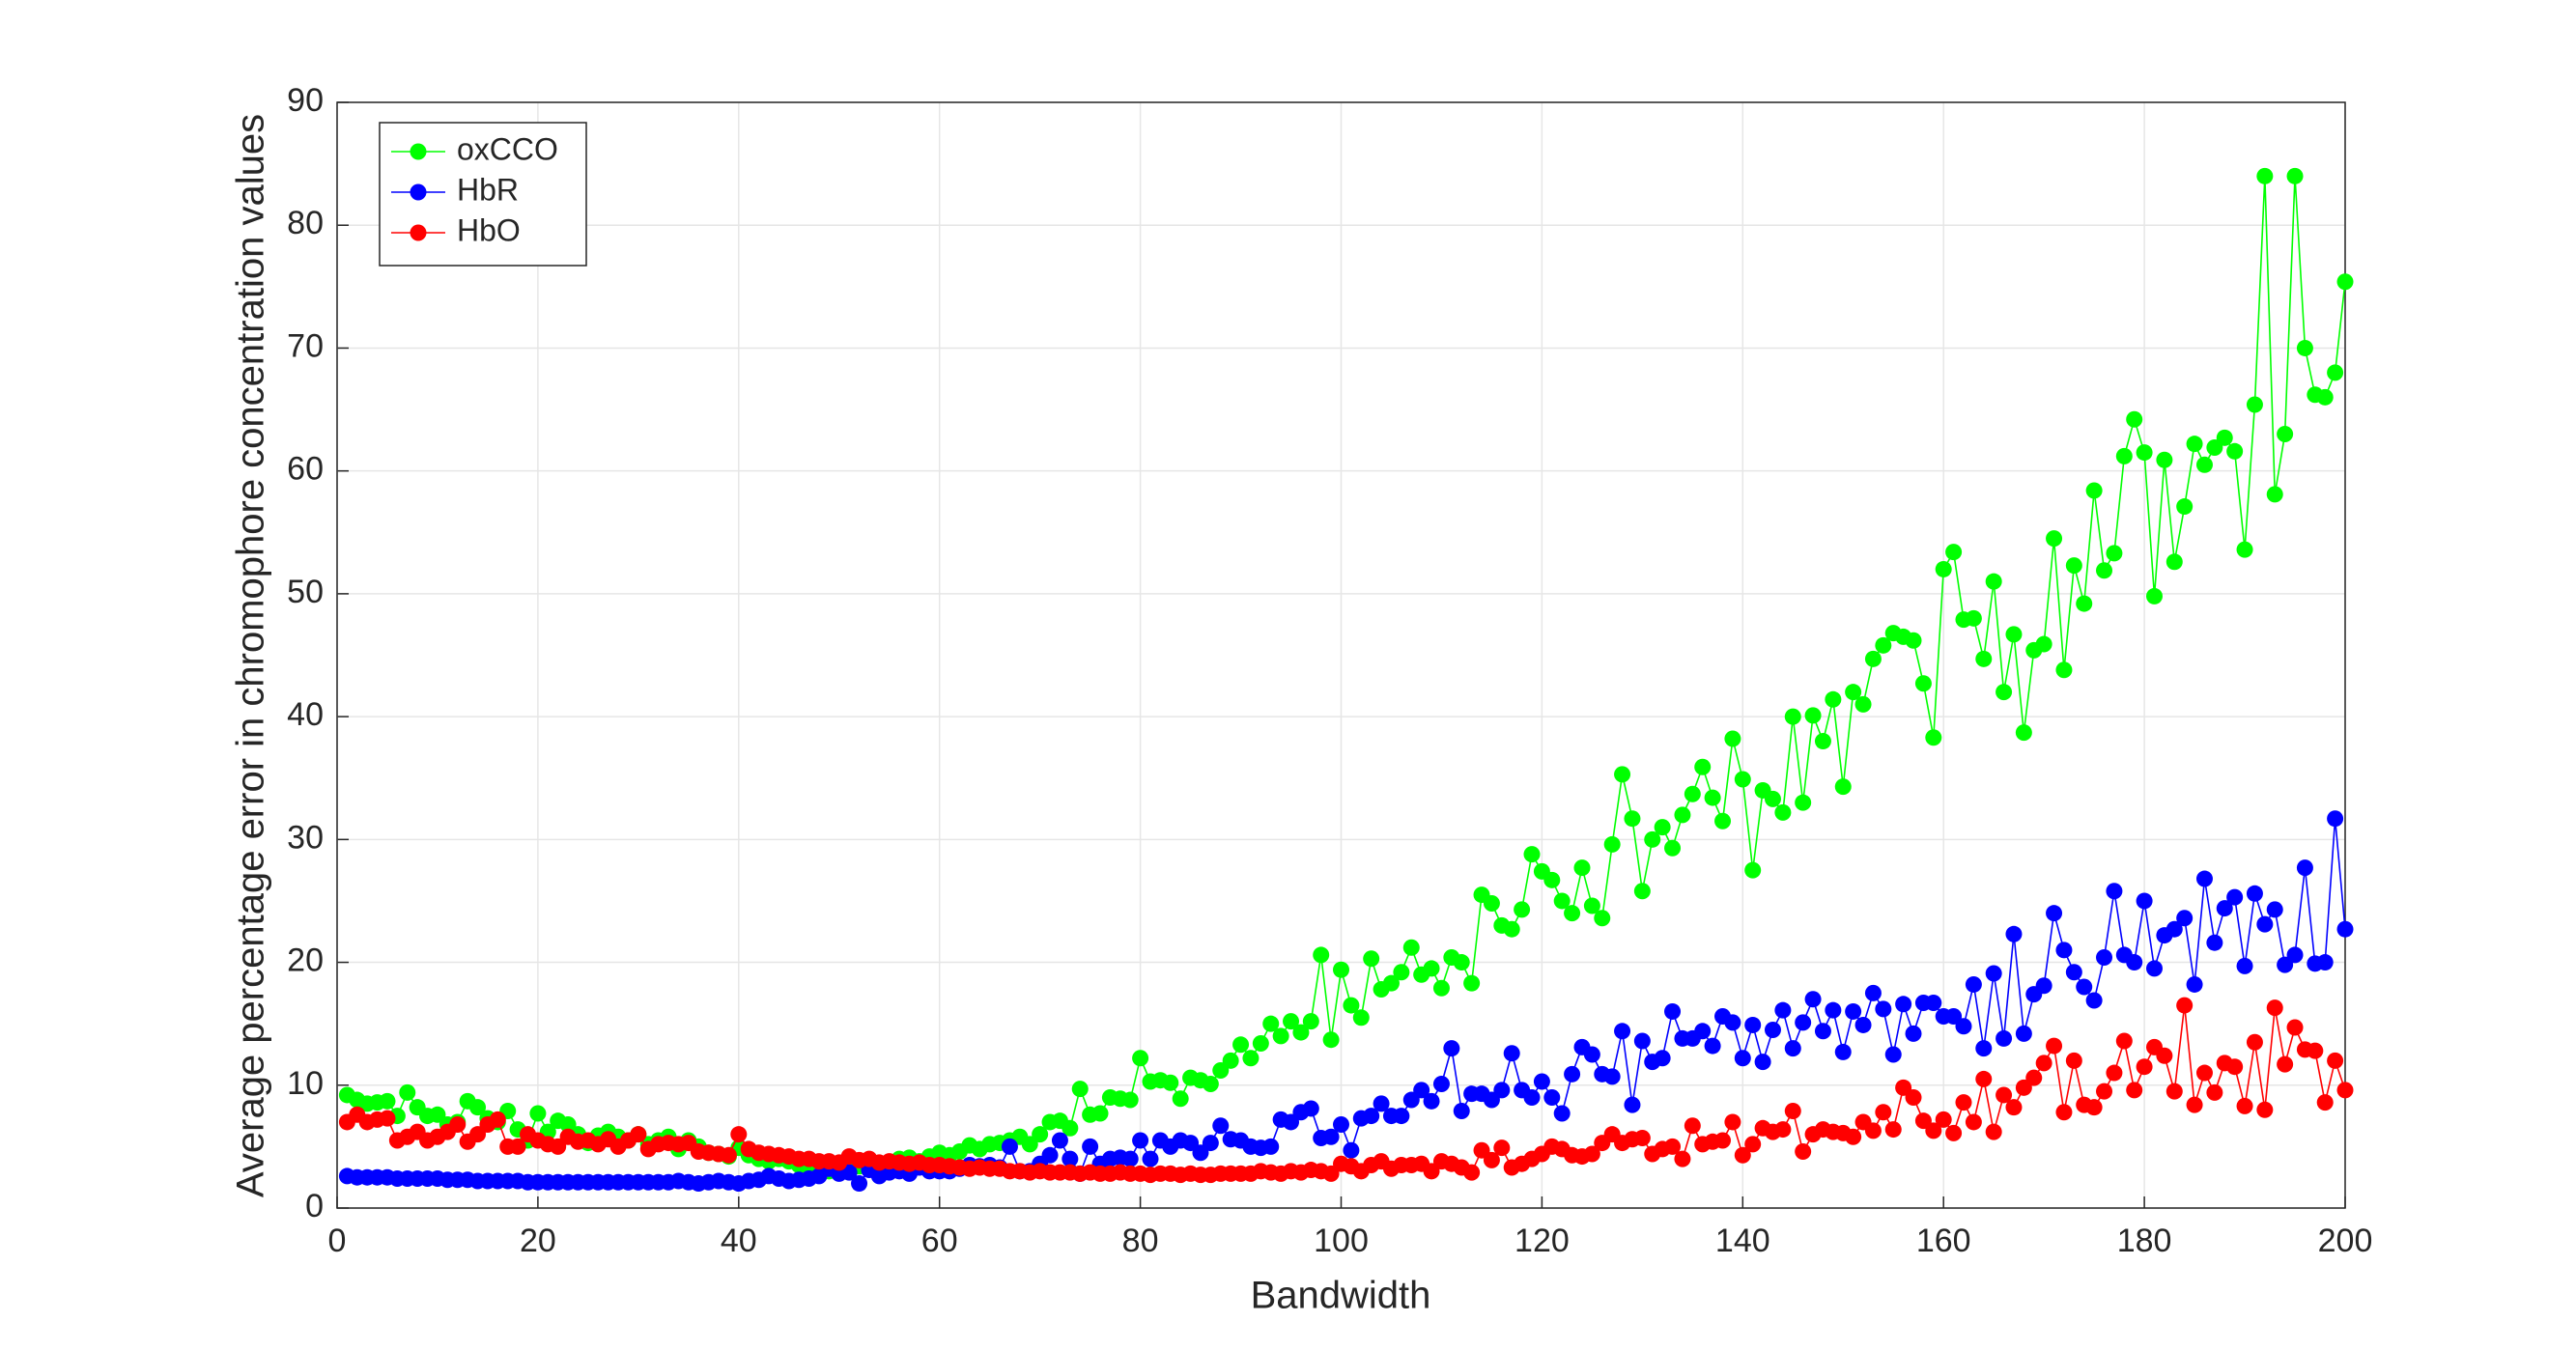  Describe the element at coordinates (305, 469) in the screenshot. I see `y-tick-label: 60` at that location.